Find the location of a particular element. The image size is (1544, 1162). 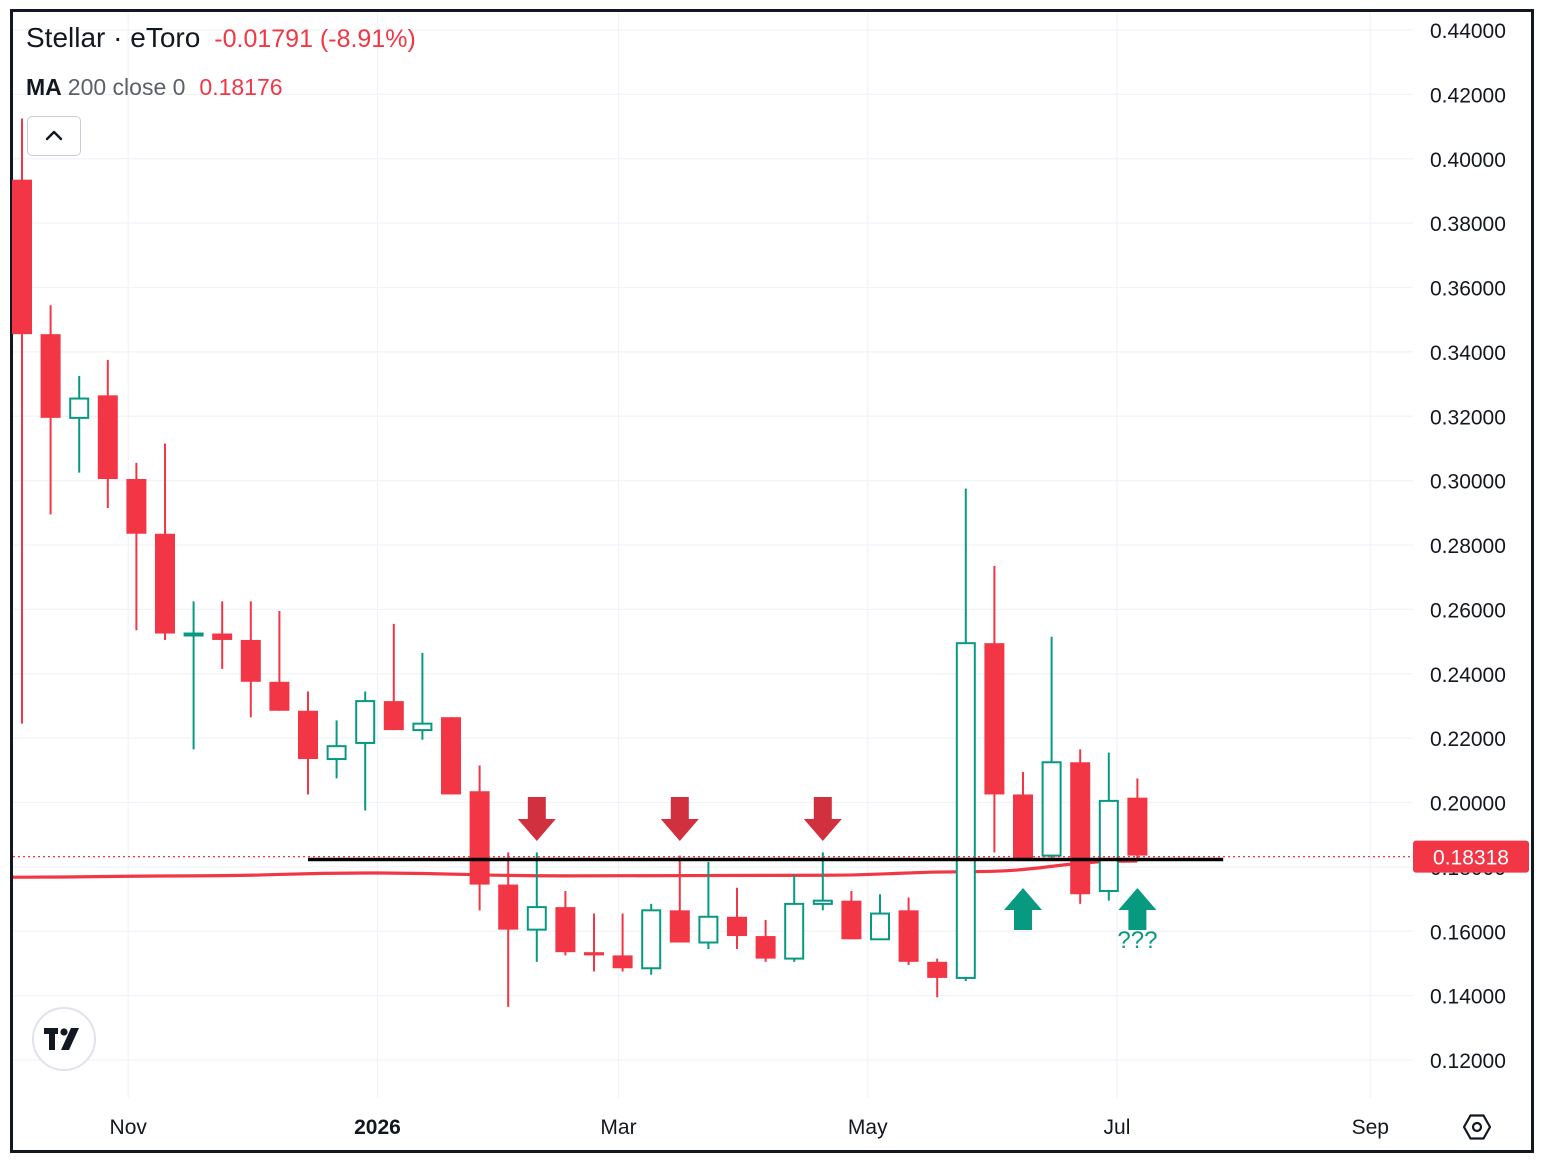

price-tick-label: 0.22000 is located at coordinates (1468, 739).